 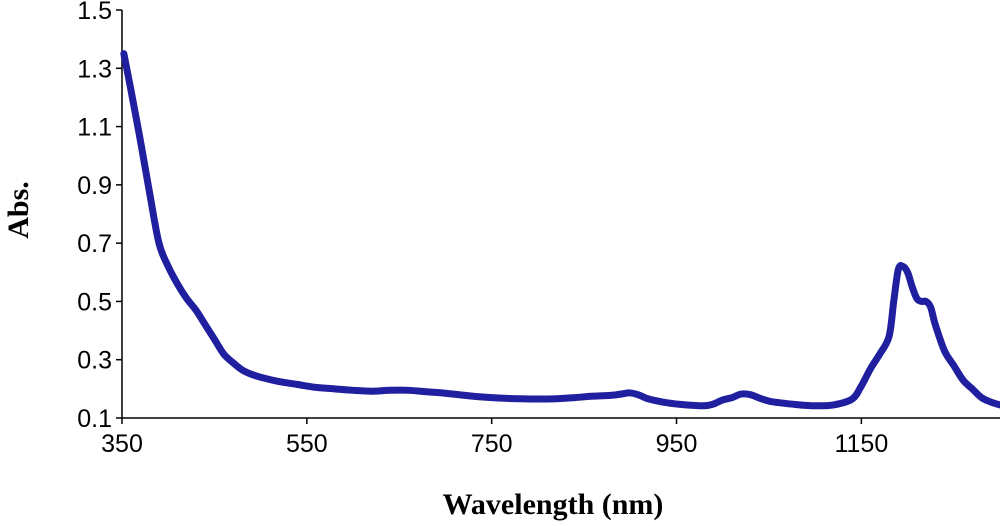 I want to click on x-axis-title: Wavelength (nm), so click(x=553, y=504).